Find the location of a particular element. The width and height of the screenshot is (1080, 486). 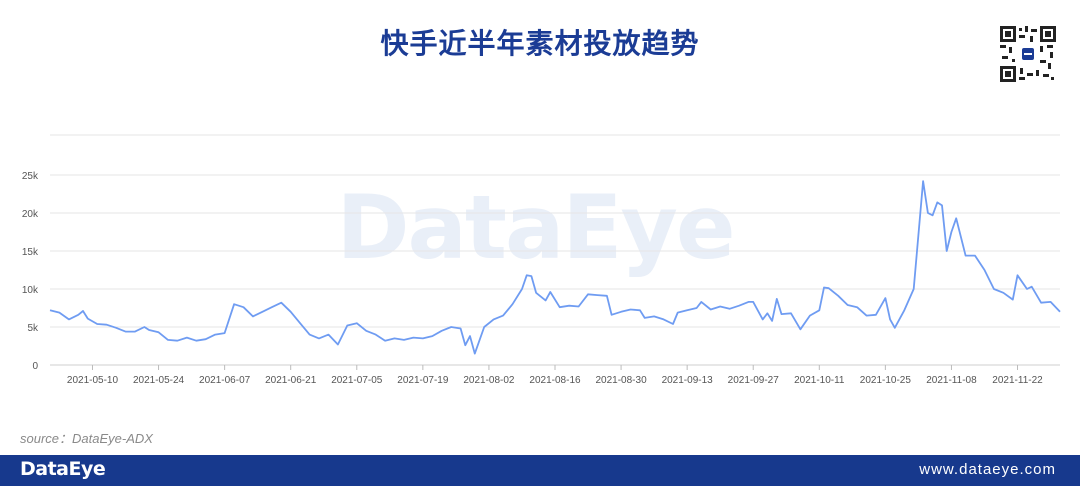

x-tick-label: 2021-11-08 is located at coordinates (951, 380).